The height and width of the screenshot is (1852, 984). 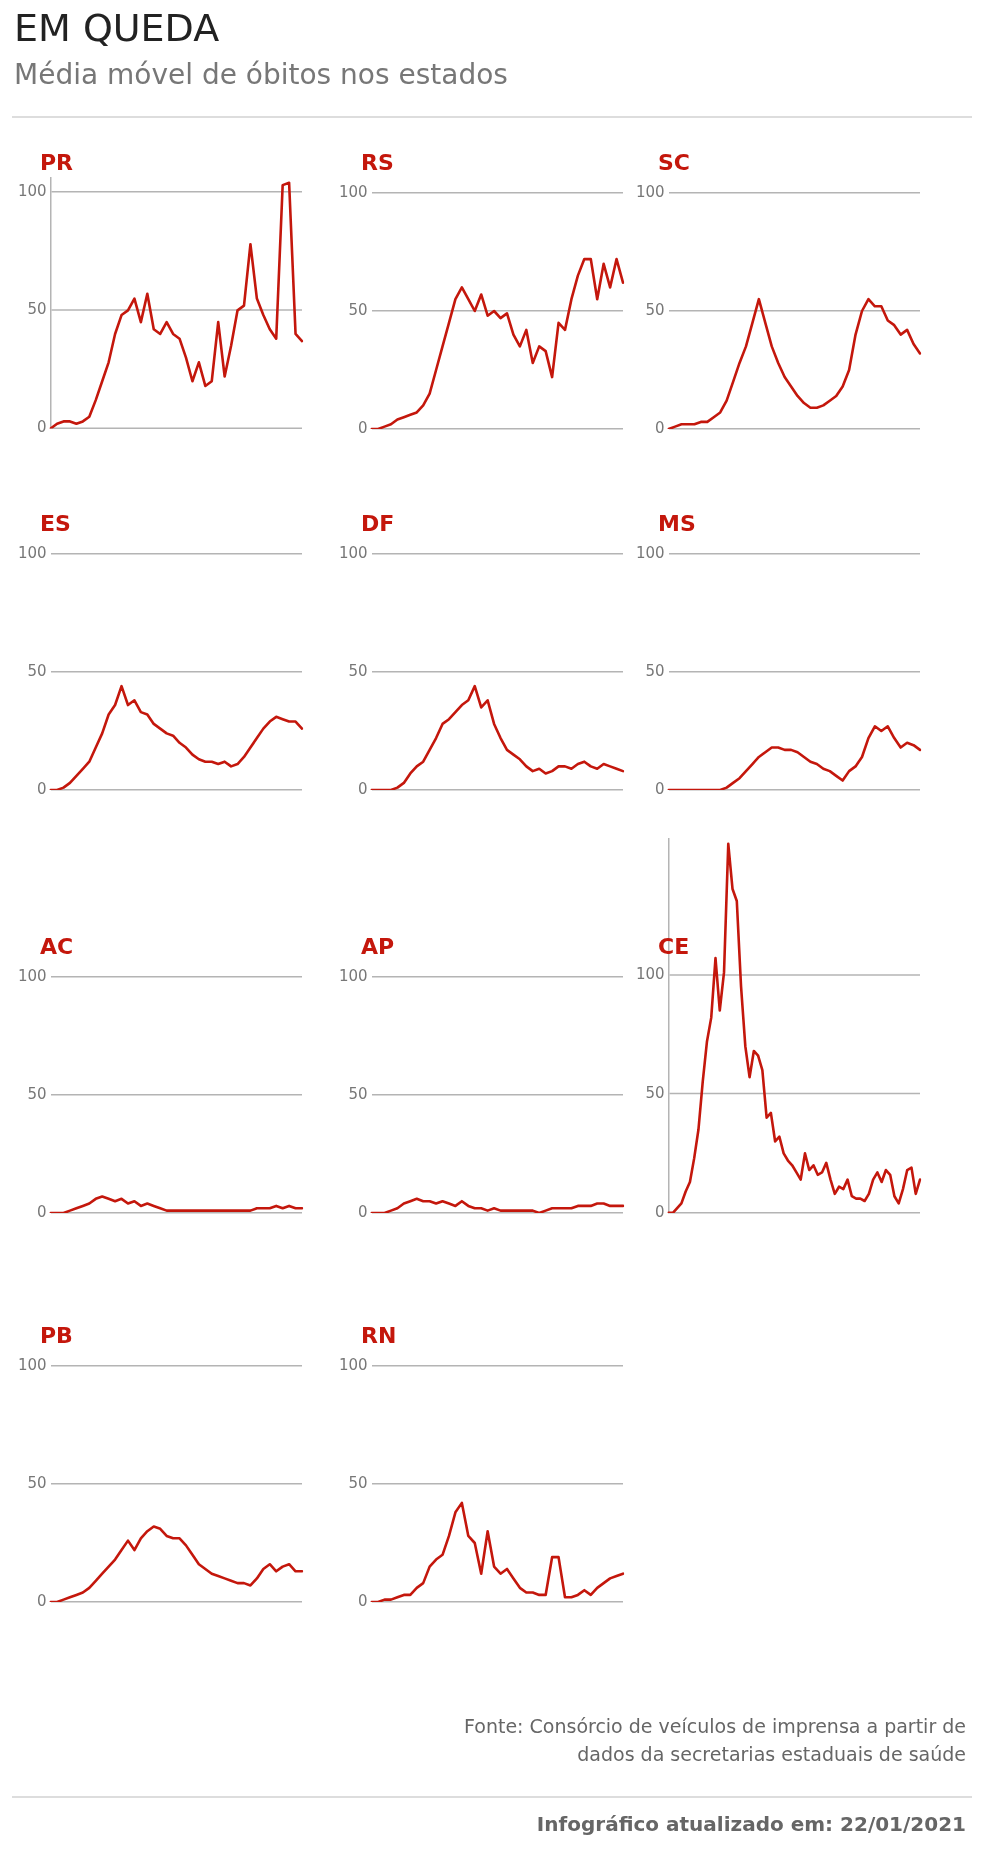 I want to click on chart-title: SC, so click(x=674, y=162).